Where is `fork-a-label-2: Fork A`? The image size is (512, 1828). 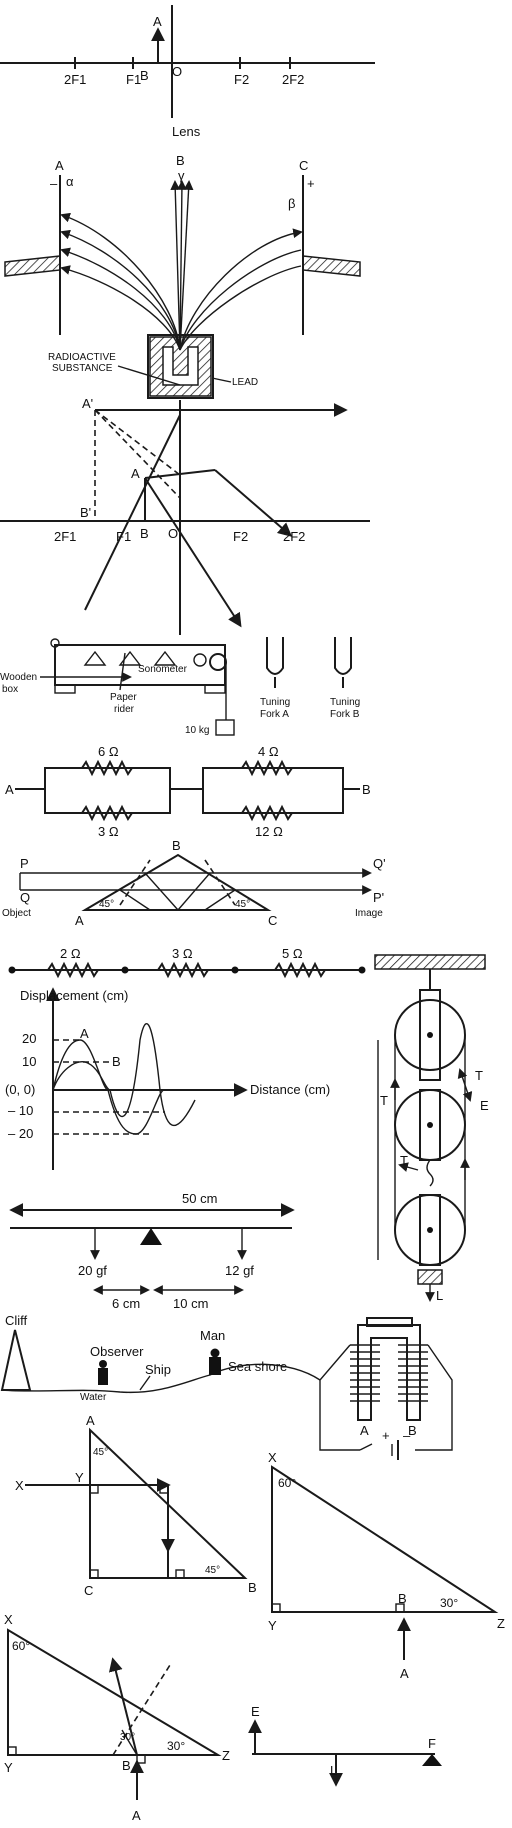
fork-a-label-2: Fork A is located at coordinates (274, 714).